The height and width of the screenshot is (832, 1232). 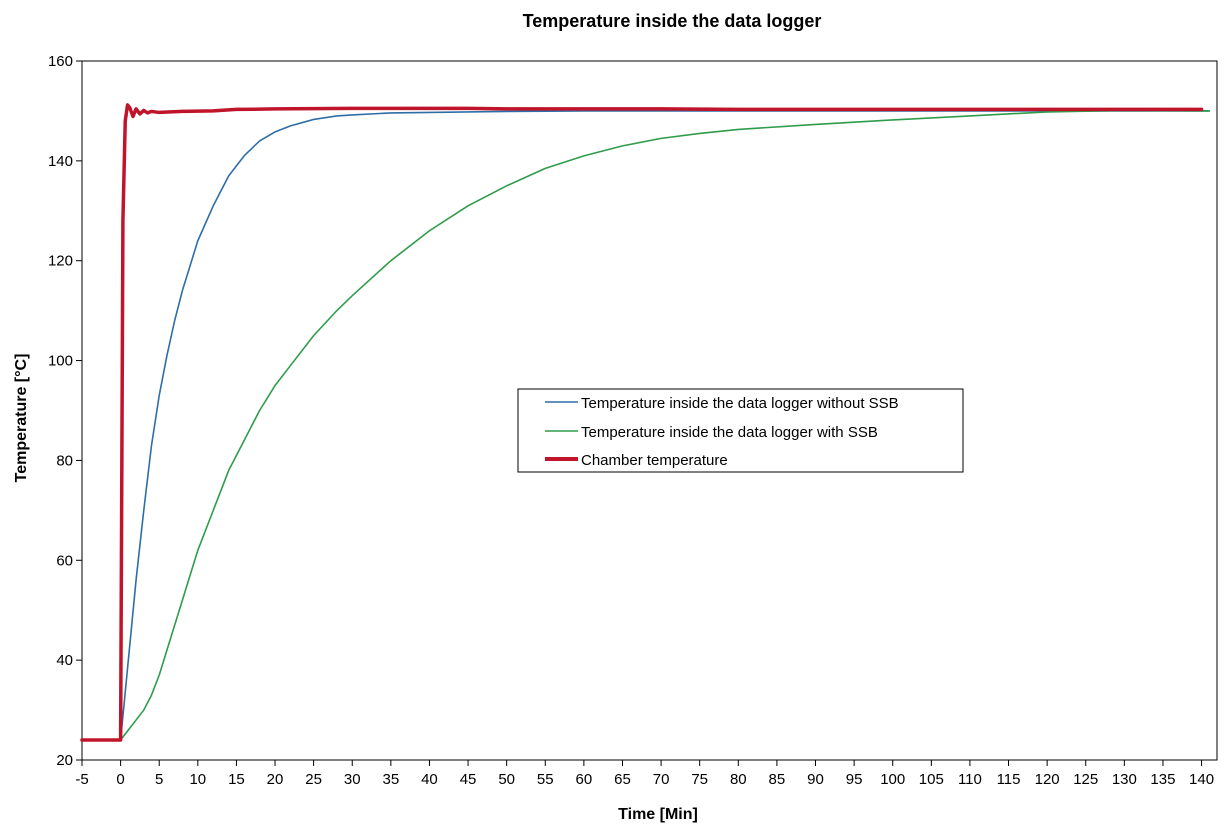 I want to click on x-tick-label: 45, so click(x=468, y=779).